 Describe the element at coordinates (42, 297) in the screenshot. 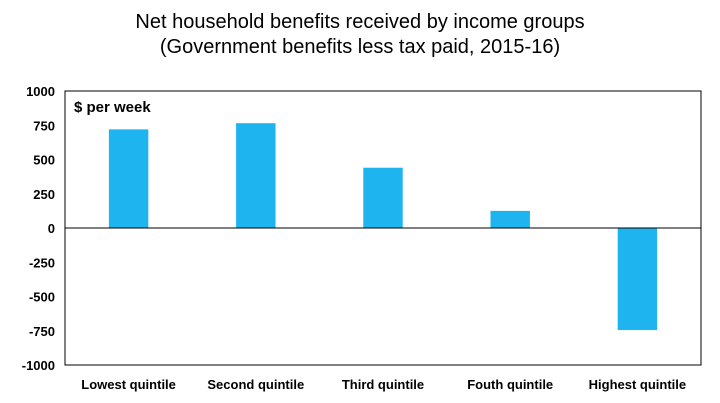

I see `y-tick-label: -500` at that location.